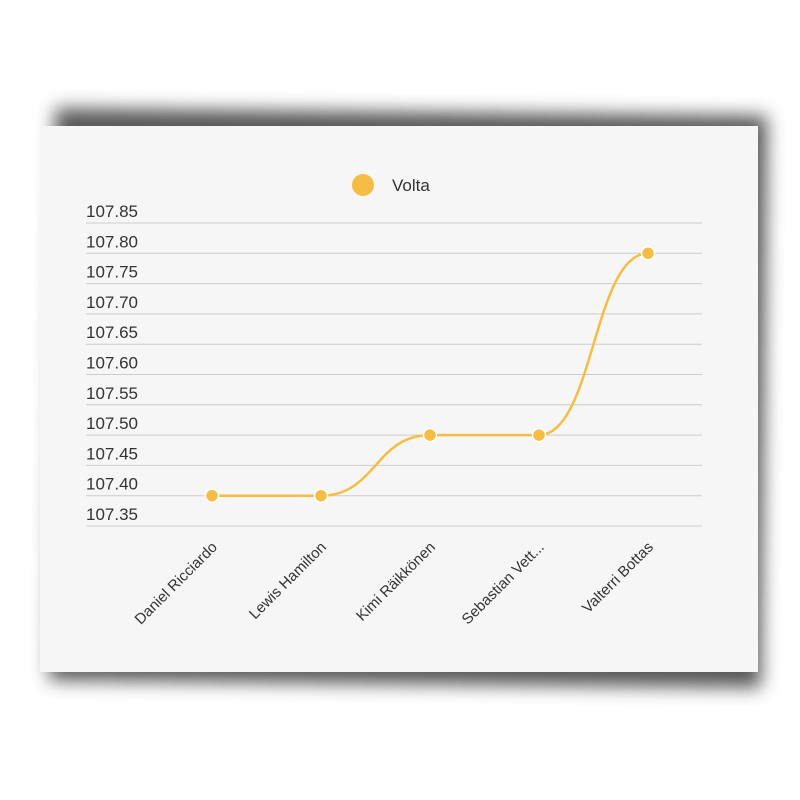 The height and width of the screenshot is (800, 800). Describe the element at coordinates (411, 185) in the screenshot. I see `legend-label: Volta` at that location.